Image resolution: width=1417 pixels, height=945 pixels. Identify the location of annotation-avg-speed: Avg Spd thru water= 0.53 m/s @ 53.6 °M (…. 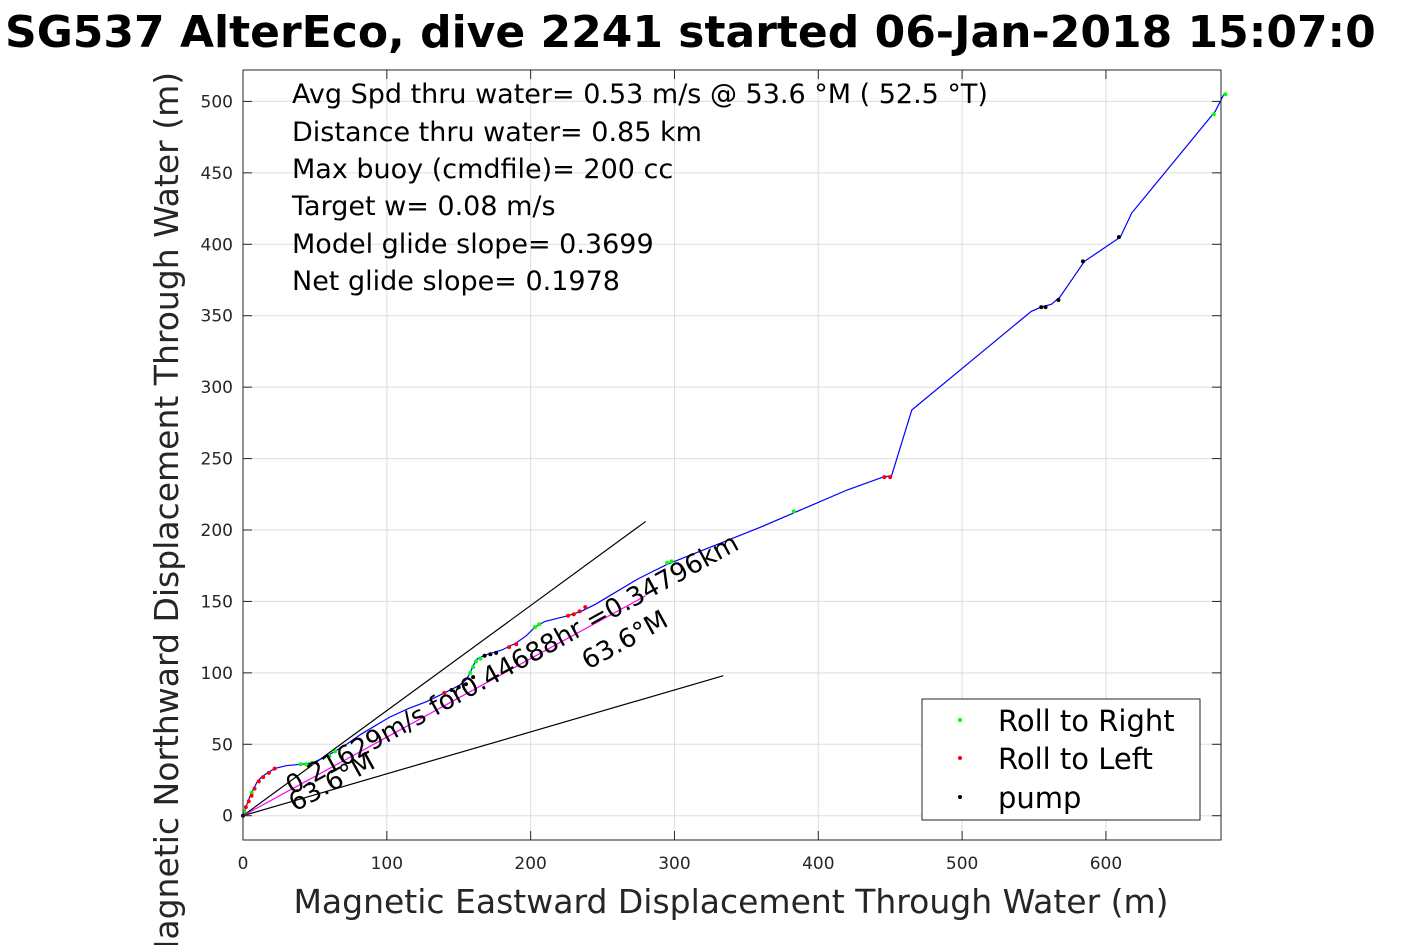
(640, 94).